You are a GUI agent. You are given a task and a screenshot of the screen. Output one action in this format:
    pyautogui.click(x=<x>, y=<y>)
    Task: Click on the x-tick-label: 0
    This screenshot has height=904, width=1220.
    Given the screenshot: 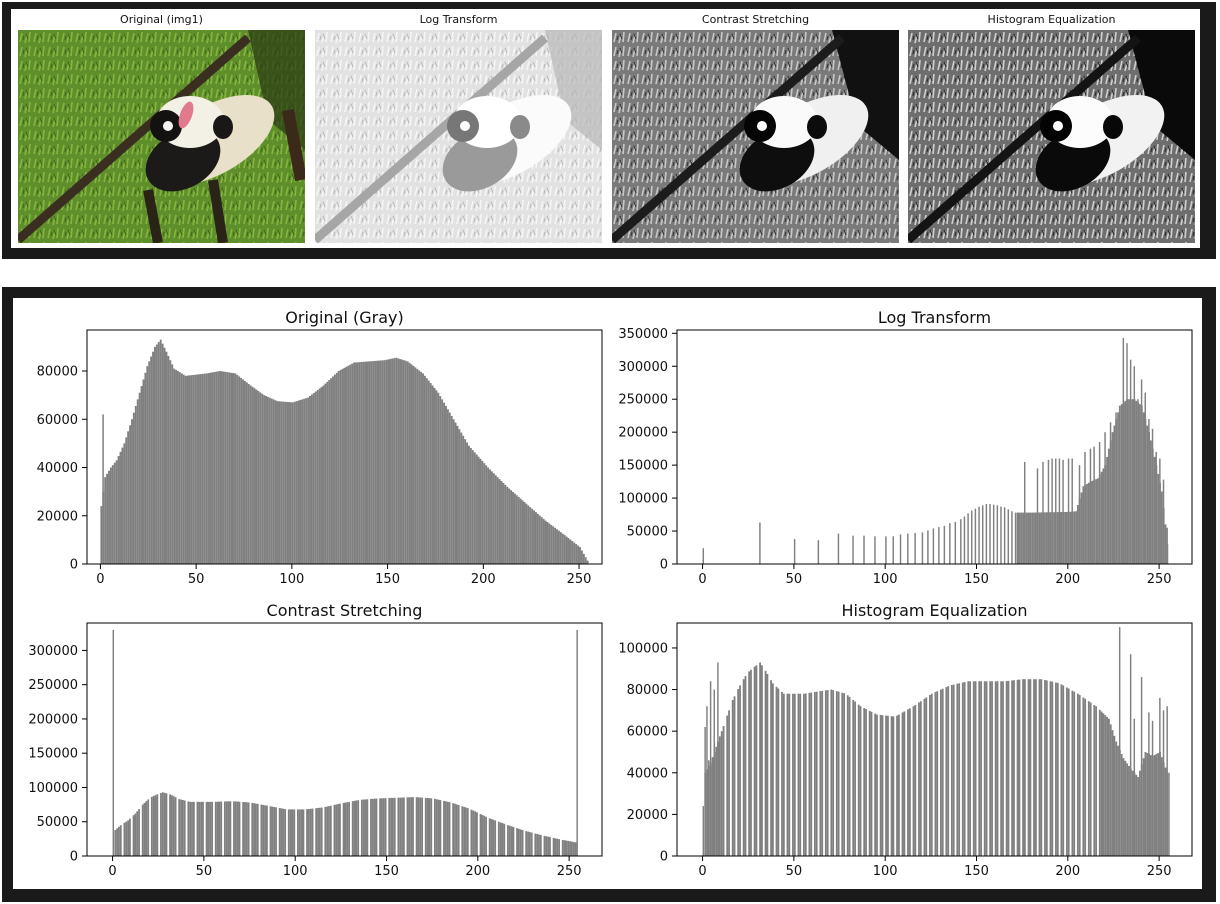 What is the action you would take?
    pyautogui.click(x=100, y=579)
    